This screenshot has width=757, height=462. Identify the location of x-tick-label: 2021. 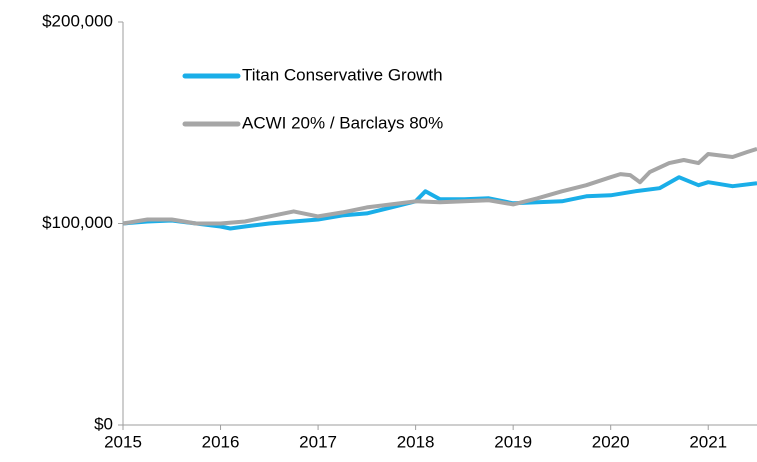
(708, 441).